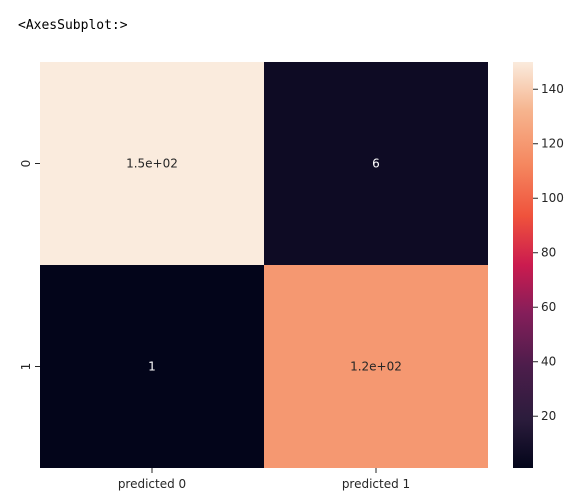 The height and width of the screenshot is (502, 582). I want to click on cell-annotation: 6, so click(376, 164).